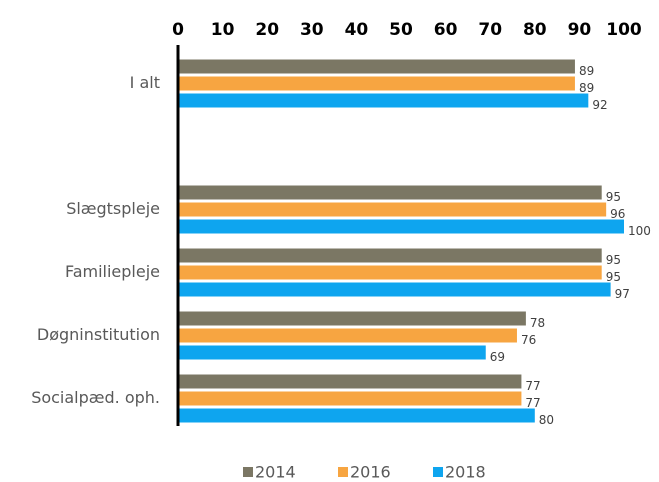  I want to click on value-label: 80, so click(546, 420).